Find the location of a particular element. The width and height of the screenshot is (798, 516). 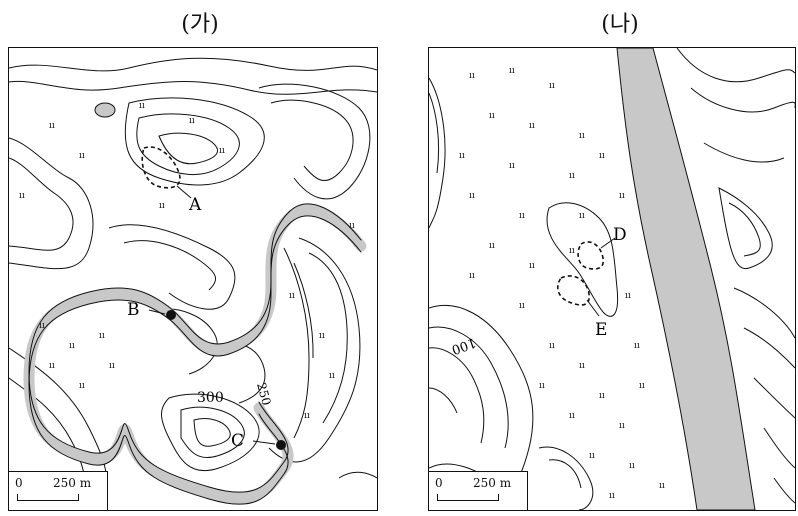

label-d: D is located at coordinates (620, 235).